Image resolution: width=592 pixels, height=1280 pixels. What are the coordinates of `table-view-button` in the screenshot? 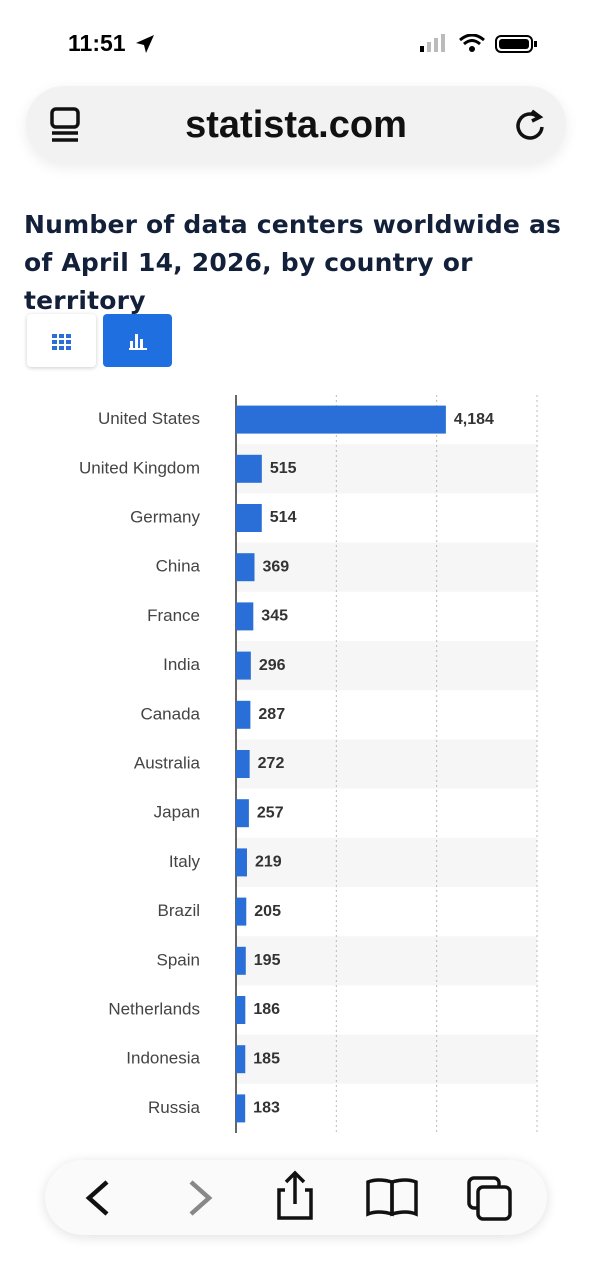 It's located at (61, 340).